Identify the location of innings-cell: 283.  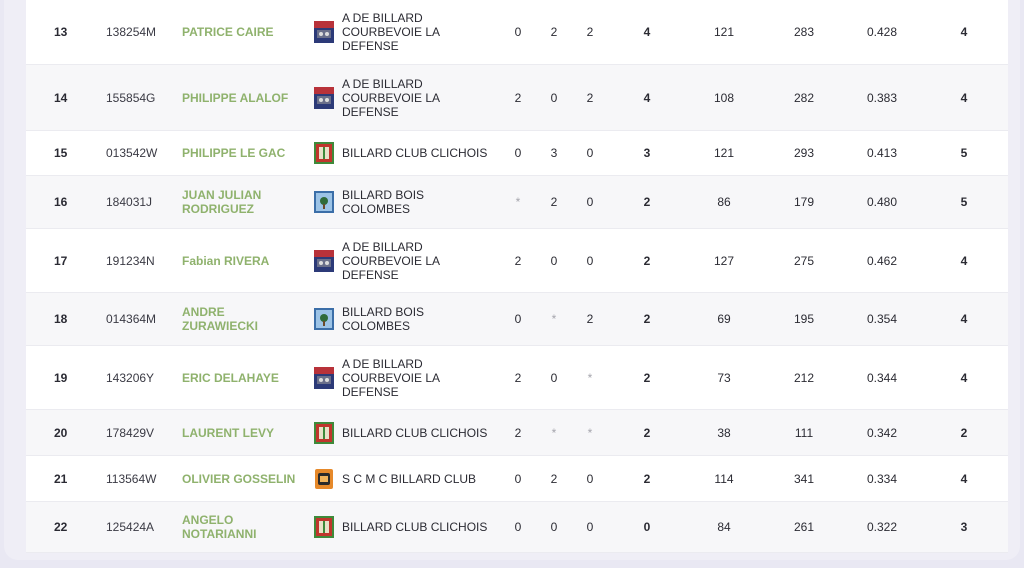
(804, 32).